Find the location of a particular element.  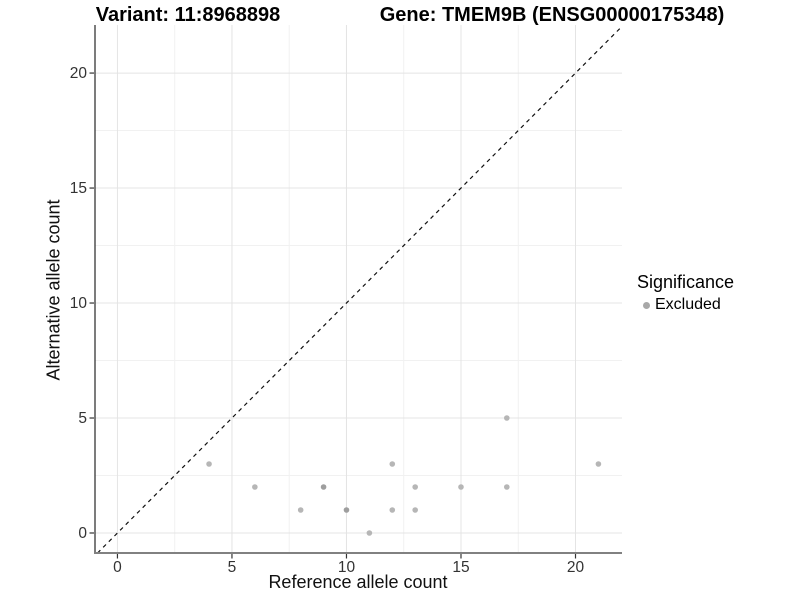

legend-title: Significance is located at coordinates (686, 282).